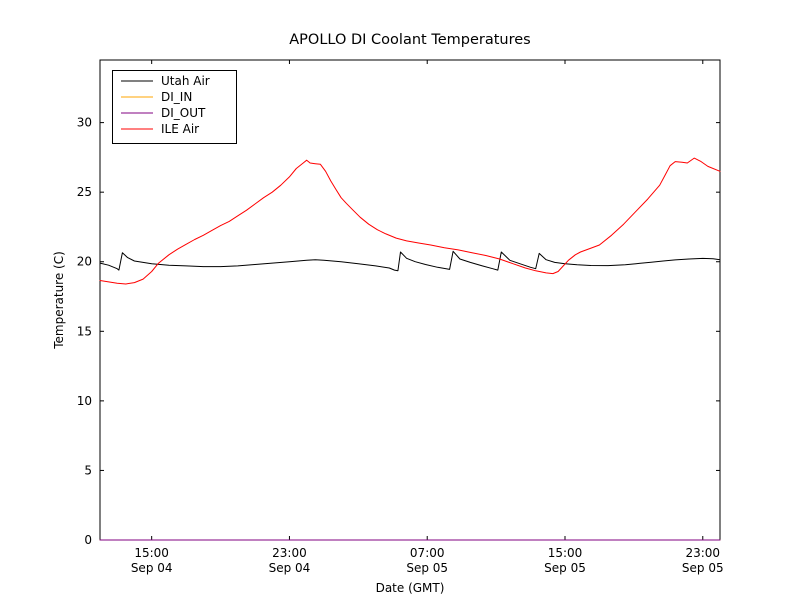 Image resolution: width=800 pixels, height=600 pixels. I want to click on legend-label: Utah Air, so click(185, 81).